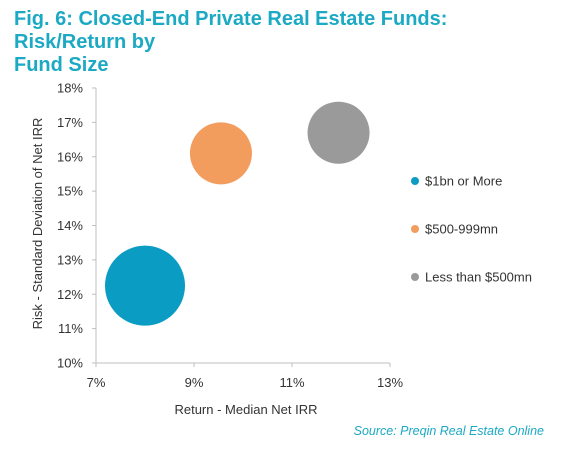  Describe the element at coordinates (70, 122) in the screenshot. I see `y-tick-label: 17%` at that location.